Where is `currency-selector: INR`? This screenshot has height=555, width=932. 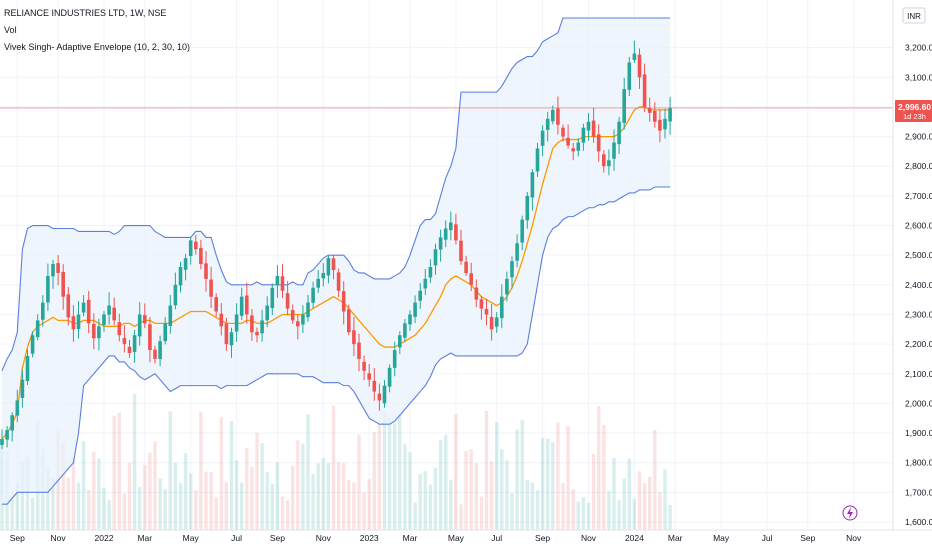 currency-selector: INR is located at coordinates (914, 15).